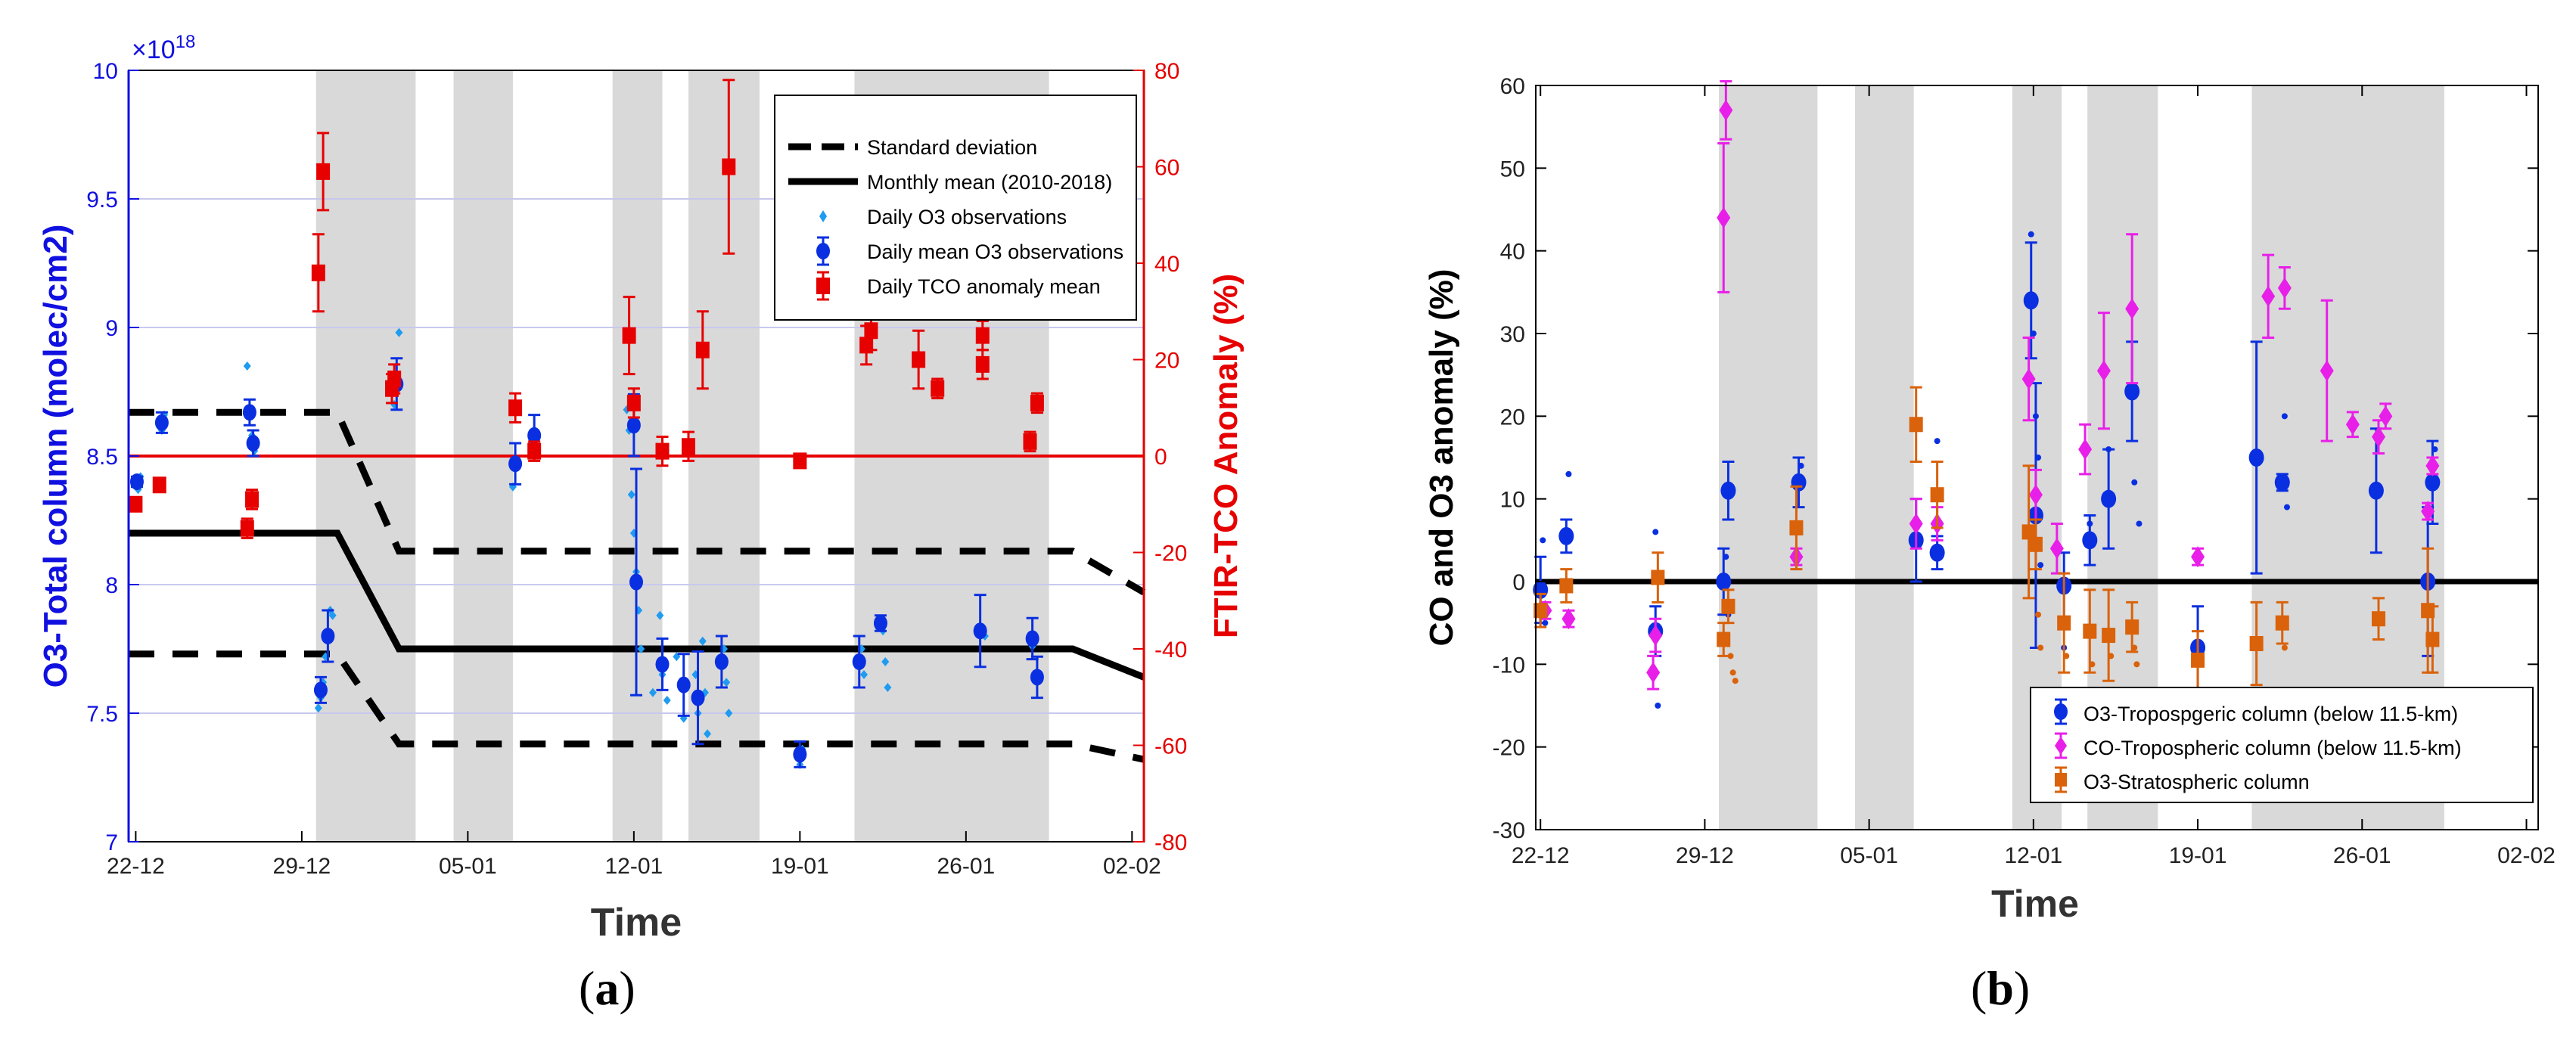 Image resolution: width=2576 pixels, height=1052 pixels. Describe the element at coordinates (1166, 264) in the screenshot. I see `y-tick-label-right: 40` at that location.